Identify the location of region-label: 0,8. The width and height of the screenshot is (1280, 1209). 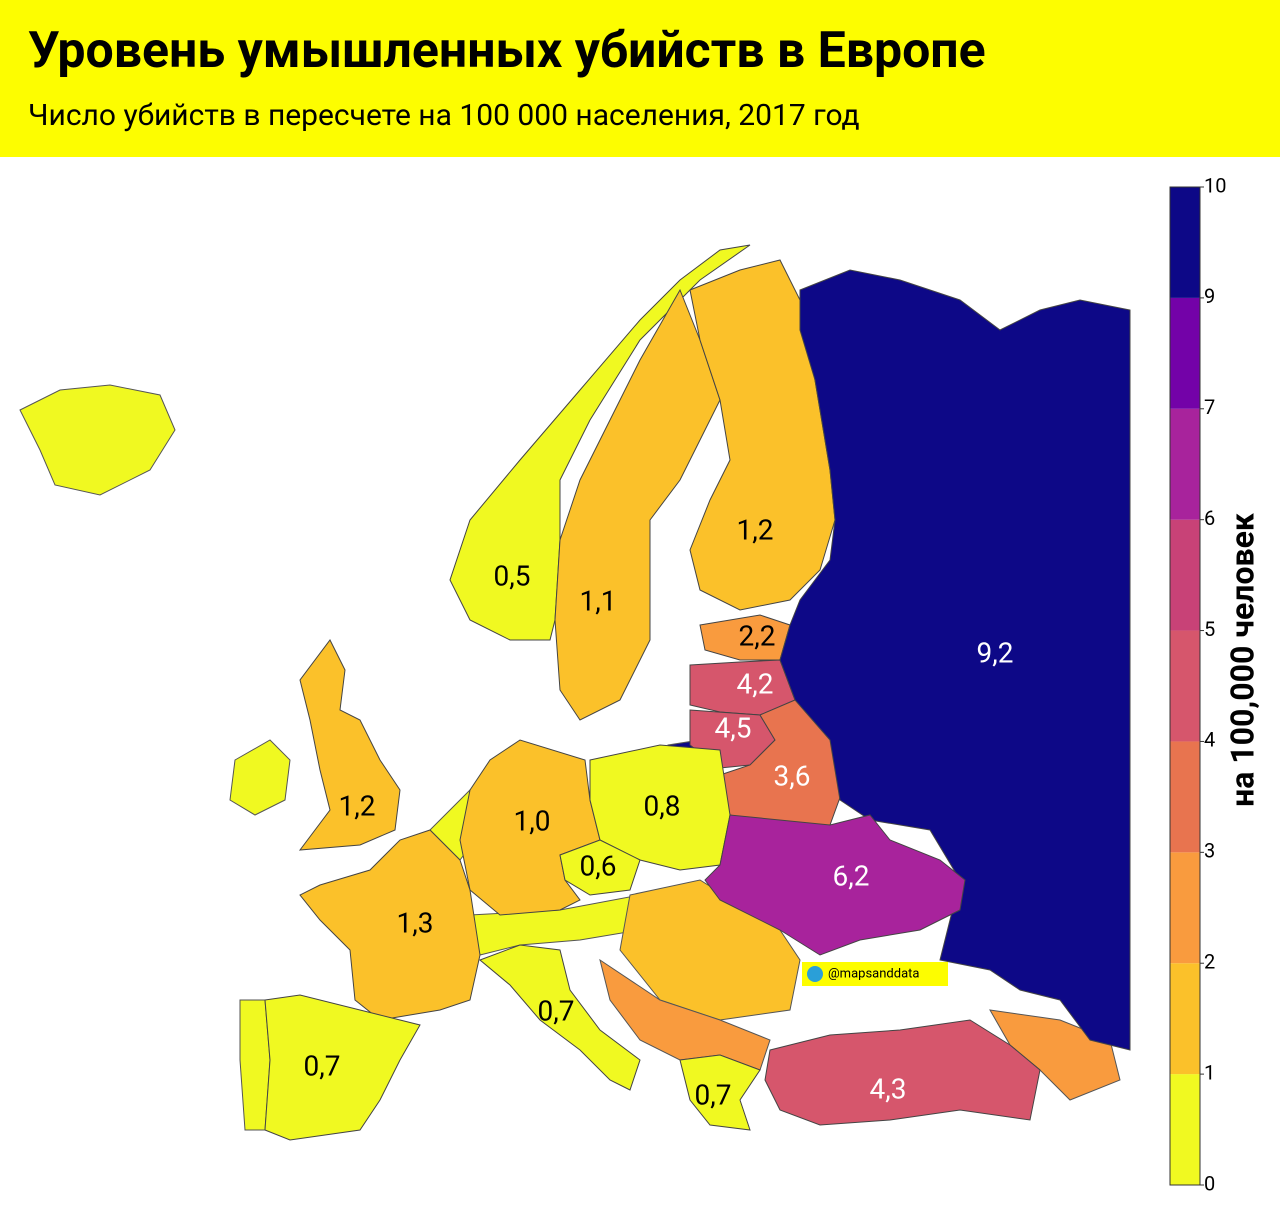
(662, 805).